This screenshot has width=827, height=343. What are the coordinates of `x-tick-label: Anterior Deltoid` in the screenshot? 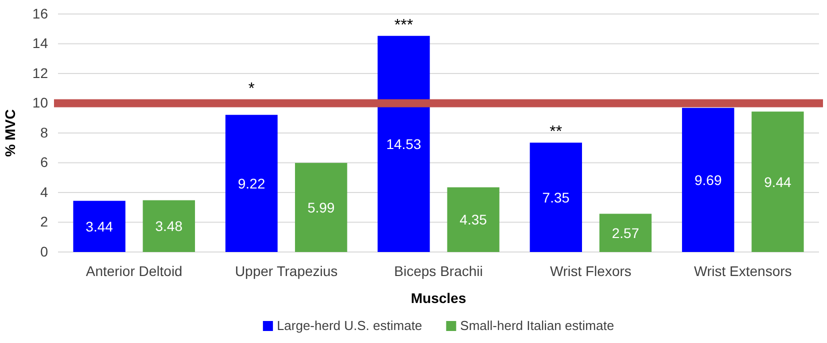 It's located at (134, 270).